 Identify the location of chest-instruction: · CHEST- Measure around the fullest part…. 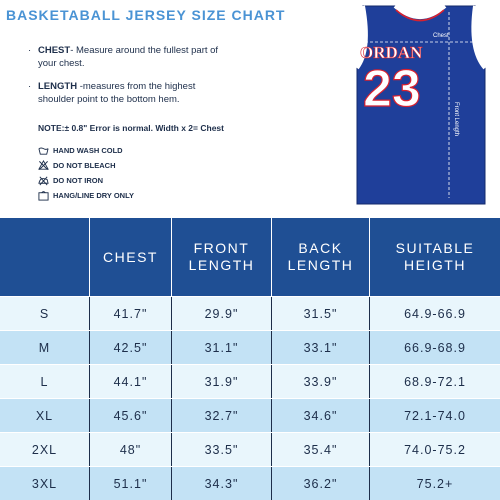
(128, 57).